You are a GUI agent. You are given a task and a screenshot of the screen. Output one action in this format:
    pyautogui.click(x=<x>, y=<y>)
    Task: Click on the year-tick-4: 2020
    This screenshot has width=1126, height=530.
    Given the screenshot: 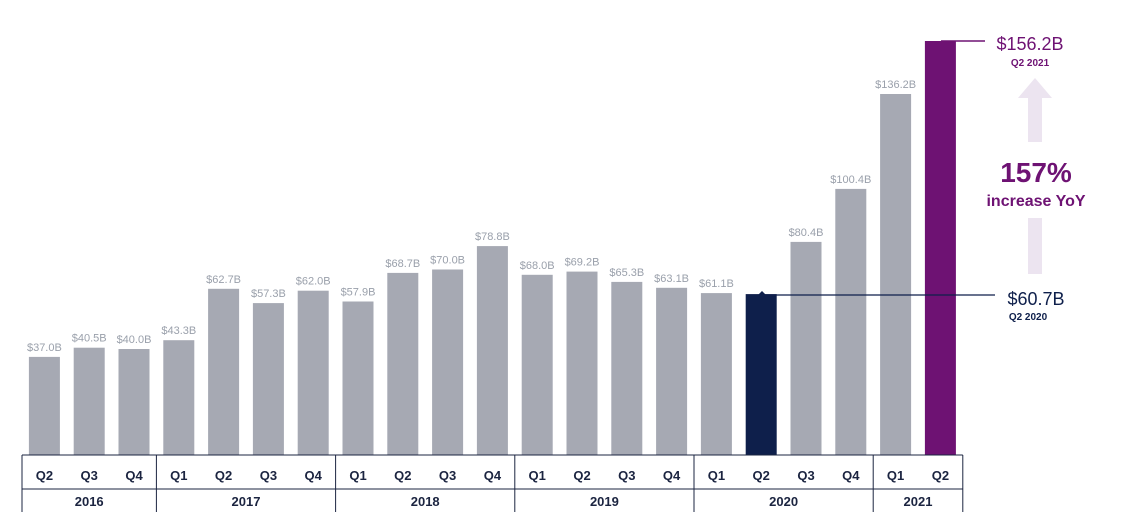 What is the action you would take?
    pyautogui.click(x=783, y=501)
    